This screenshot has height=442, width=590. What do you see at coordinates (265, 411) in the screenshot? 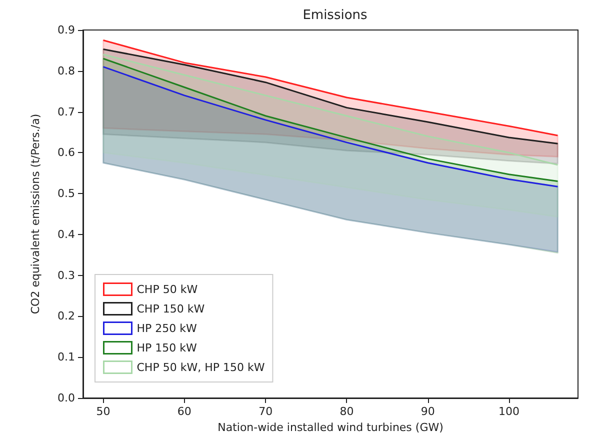
I see `x-tick-label: 70` at bounding box center [265, 411].